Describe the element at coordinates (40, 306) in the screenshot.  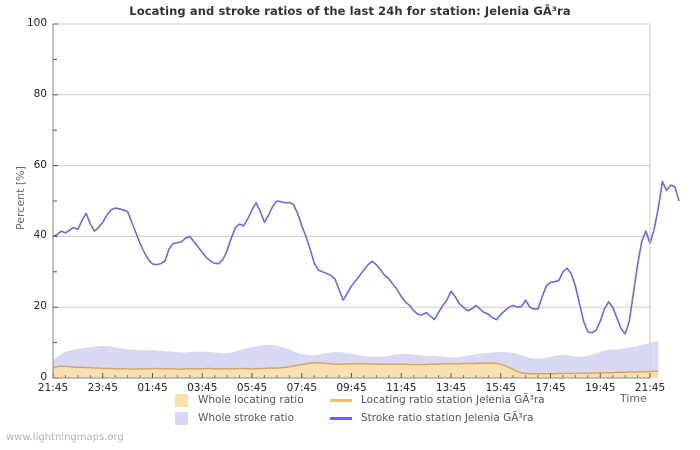
I see `y-tick-label: 20` at that location.